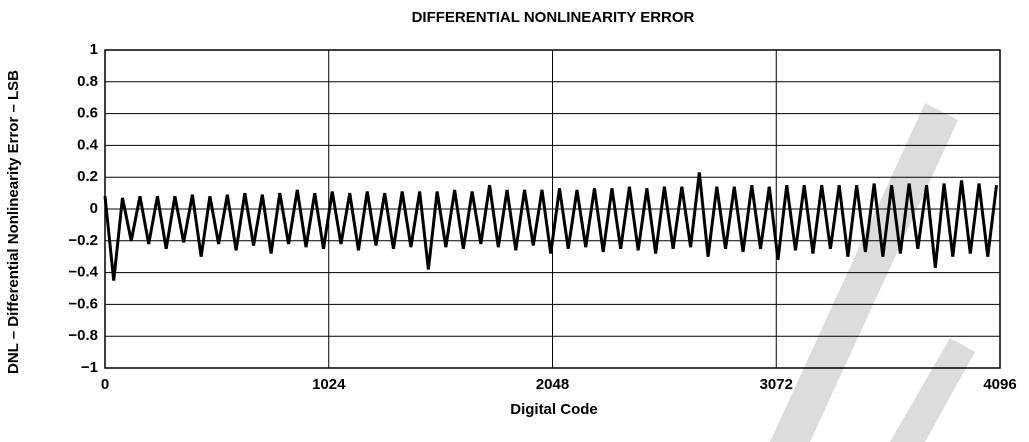  What do you see at coordinates (105, 384) in the screenshot?
I see `x-tick-label: 0` at bounding box center [105, 384].